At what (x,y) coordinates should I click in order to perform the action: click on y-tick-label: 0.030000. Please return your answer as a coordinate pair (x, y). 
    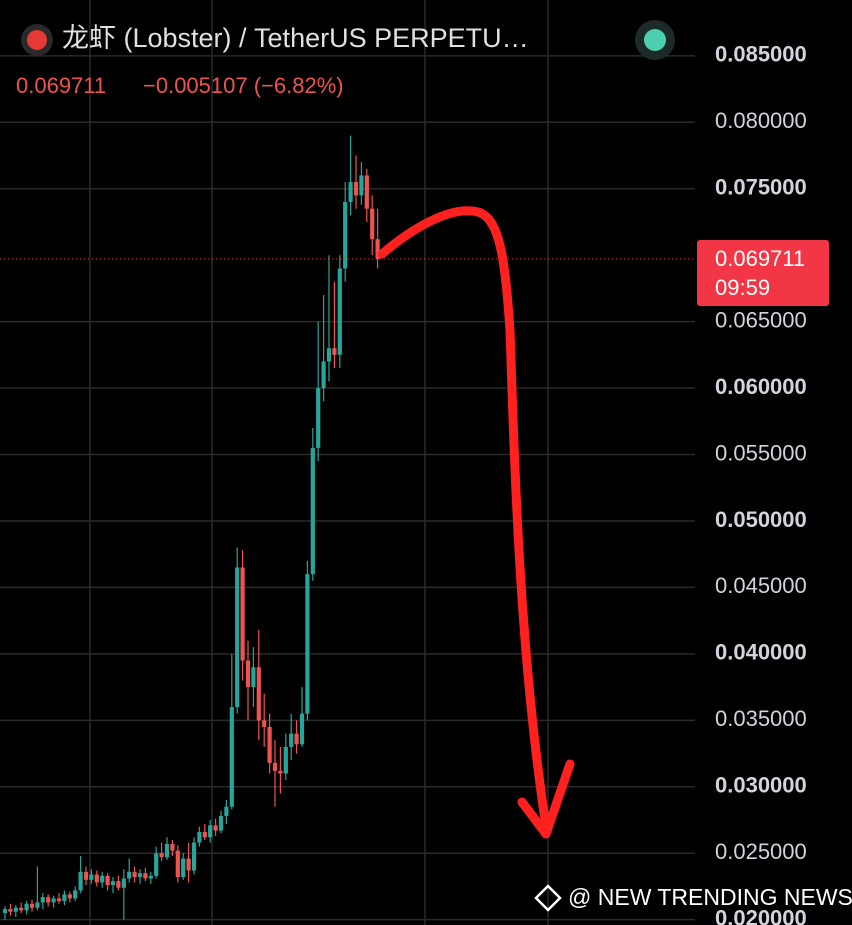
    Looking at the image, I should click on (761, 785).